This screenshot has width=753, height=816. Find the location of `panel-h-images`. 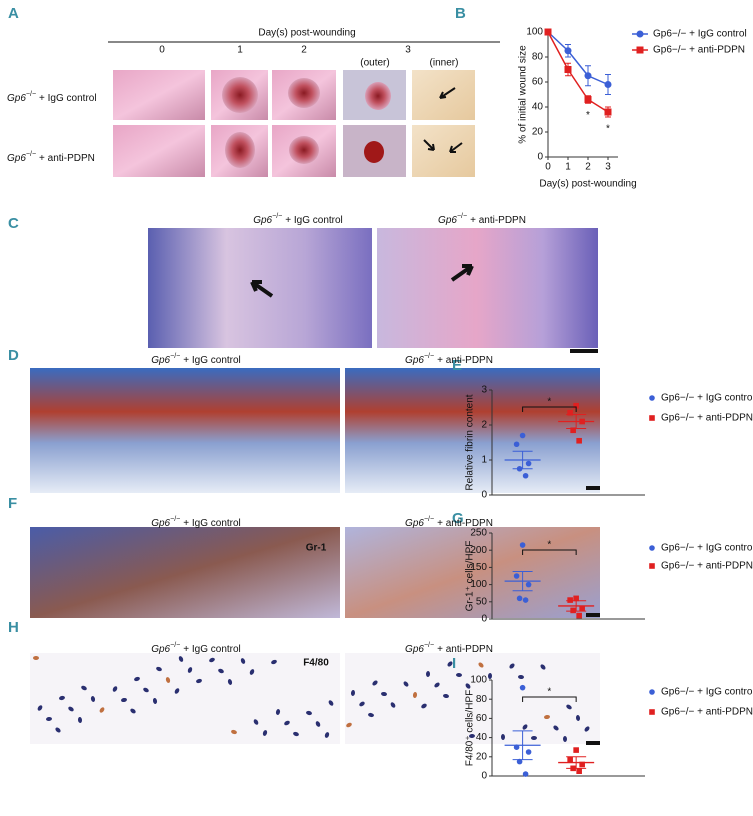

panel-h-images is located at coordinates (315, 699).